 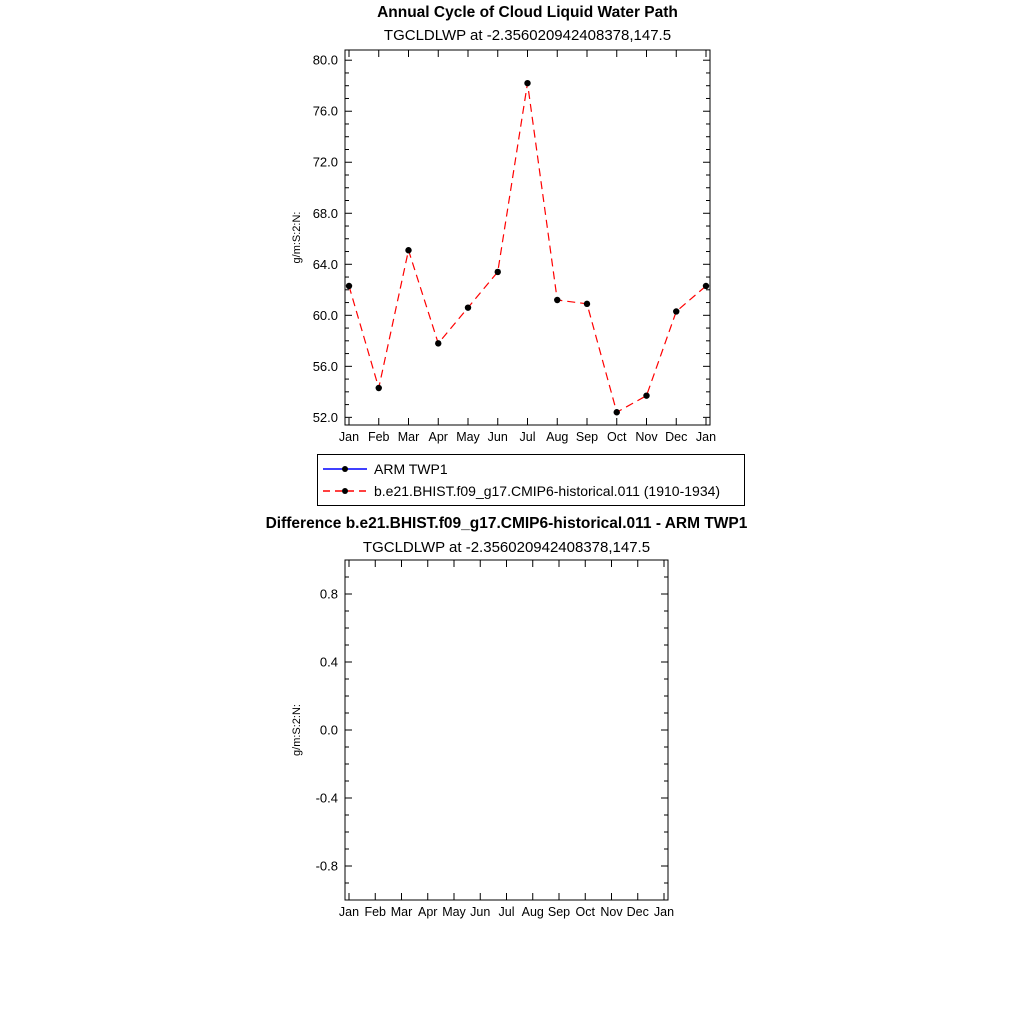 What do you see at coordinates (325, 162) in the screenshot?
I see `y-tick-label: 72.0` at bounding box center [325, 162].